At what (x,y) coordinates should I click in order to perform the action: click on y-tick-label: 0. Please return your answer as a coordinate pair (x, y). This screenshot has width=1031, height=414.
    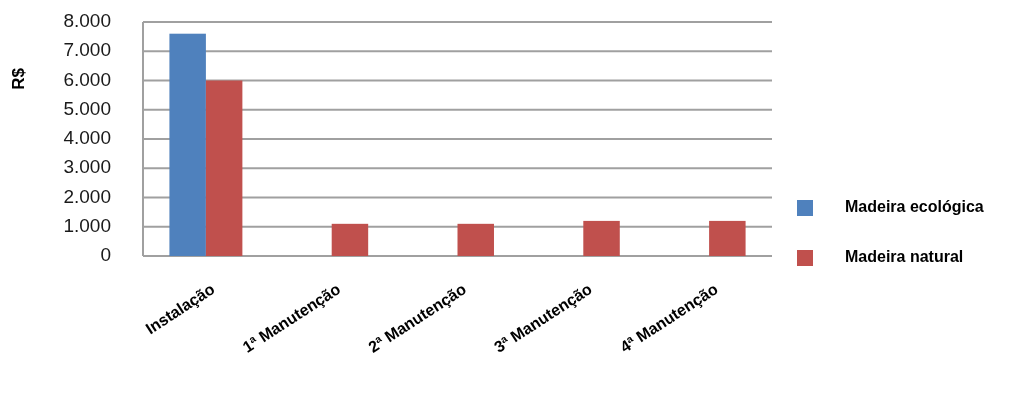
    Looking at the image, I should click on (105, 255).